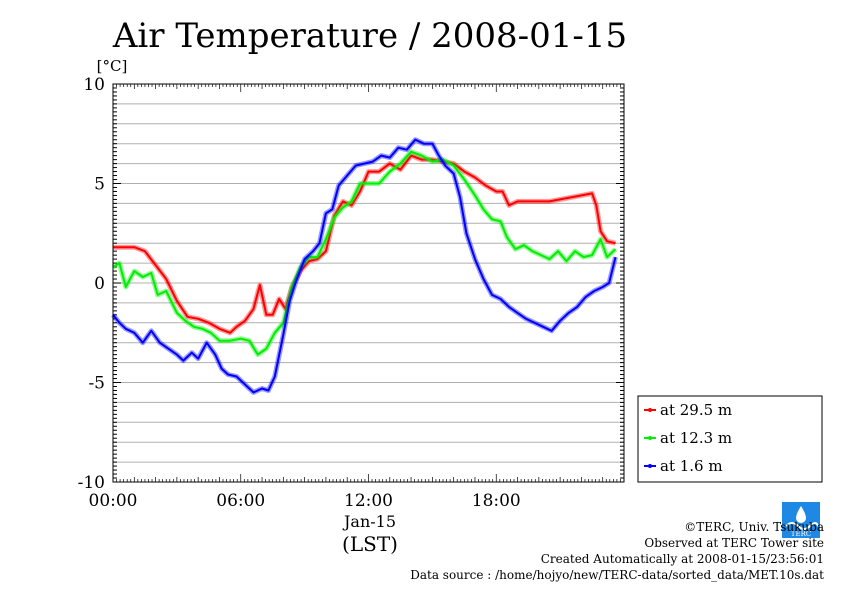  Describe the element at coordinates (113, 501) in the screenshot. I see `x-tick-label: 00:00` at that location.